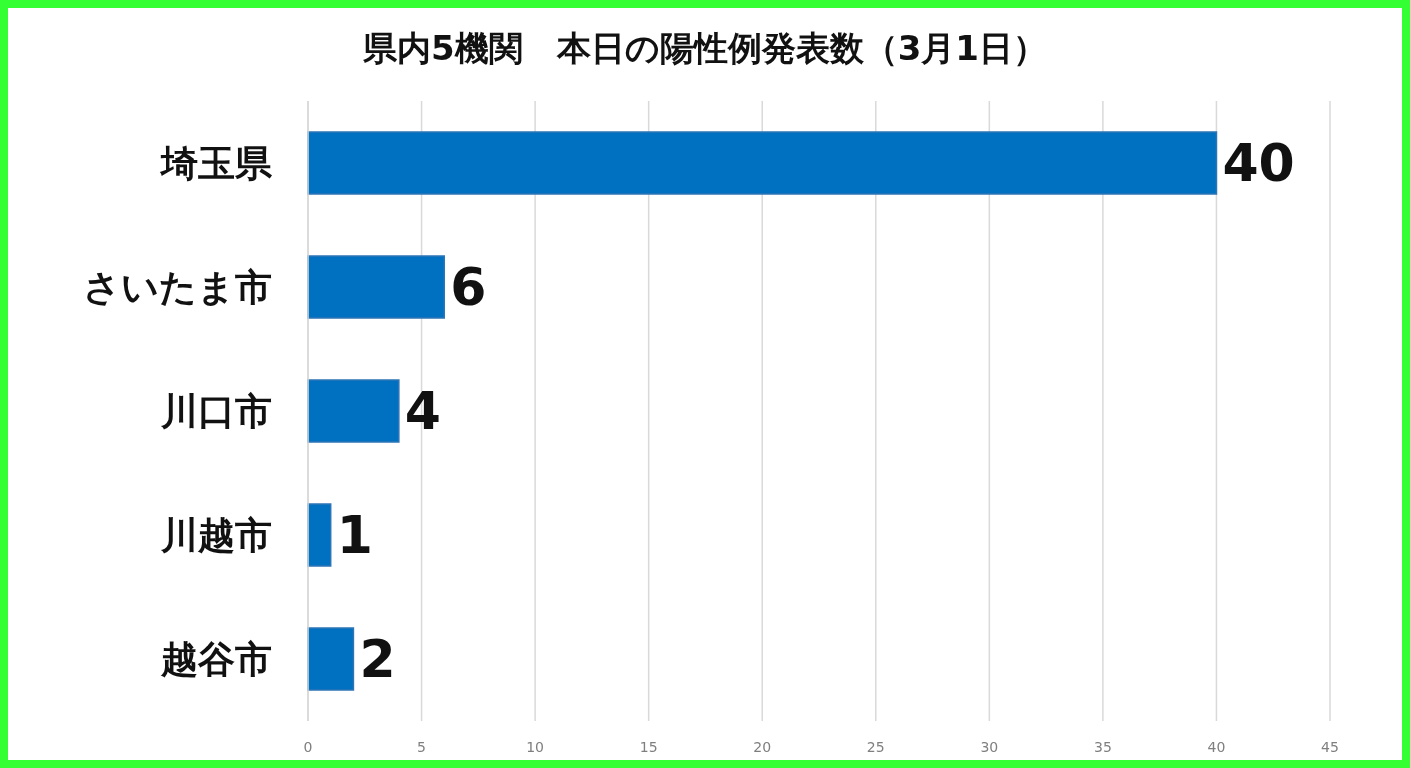 The height and width of the screenshot is (768, 1410). What do you see at coordinates (648, 747) in the screenshot?
I see `x-tick-label: 15` at bounding box center [648, 747].